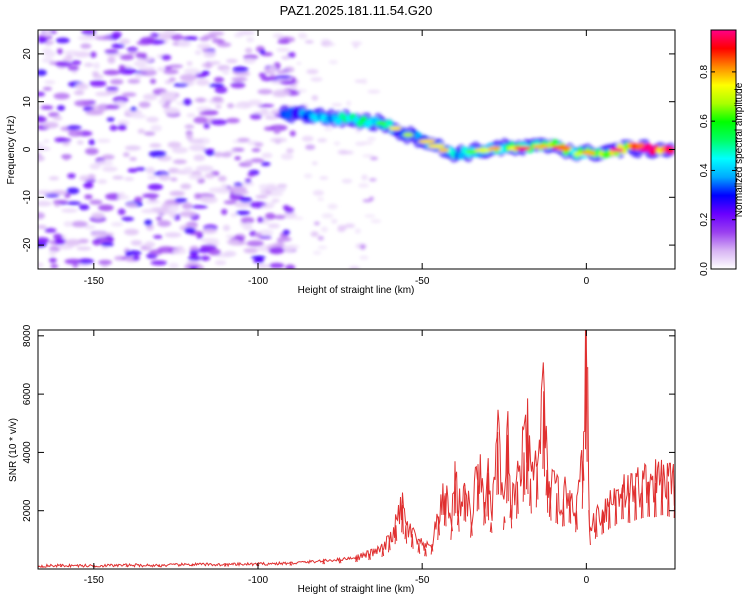 The width and height of the screenshot is (750, 600). What do you see at coordinates (13, 450) in the screenshot?
I see `snr-y-axis-label: SNR (10 * v/v)` at bounding box center [13, 450].